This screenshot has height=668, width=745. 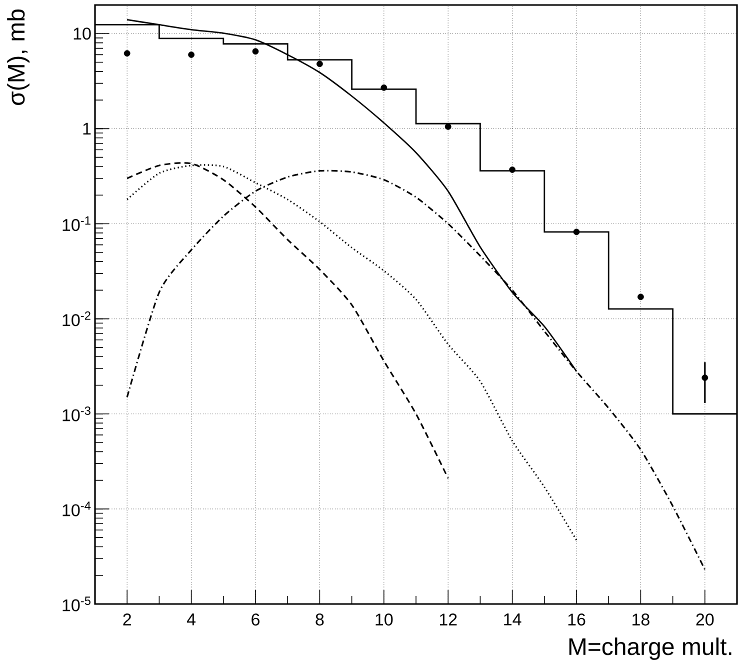 I want to click on y-tick-label: 10$^{-4}$, so click(x=76, y=509).